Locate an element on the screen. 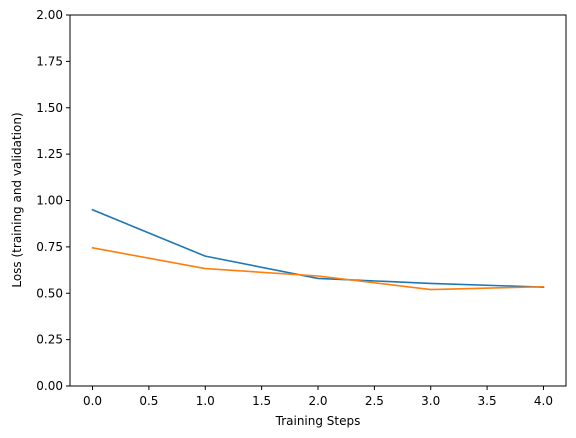 The image size is (576, 438). x-tick-label: 0.0 is located at coordinates (92, 401).